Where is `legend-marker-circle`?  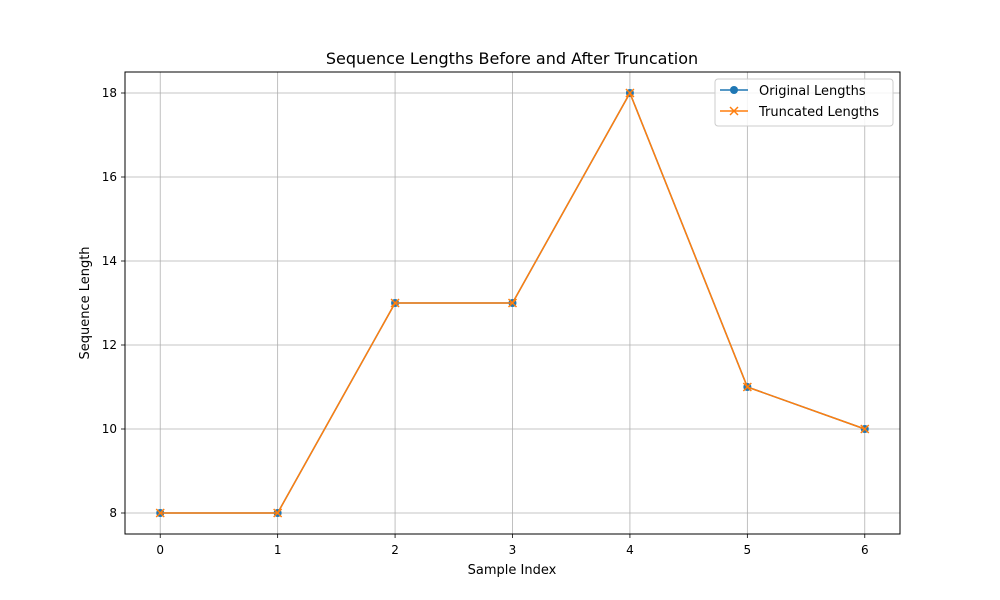
legend-marker-circle is located at coordinates (734, 90).